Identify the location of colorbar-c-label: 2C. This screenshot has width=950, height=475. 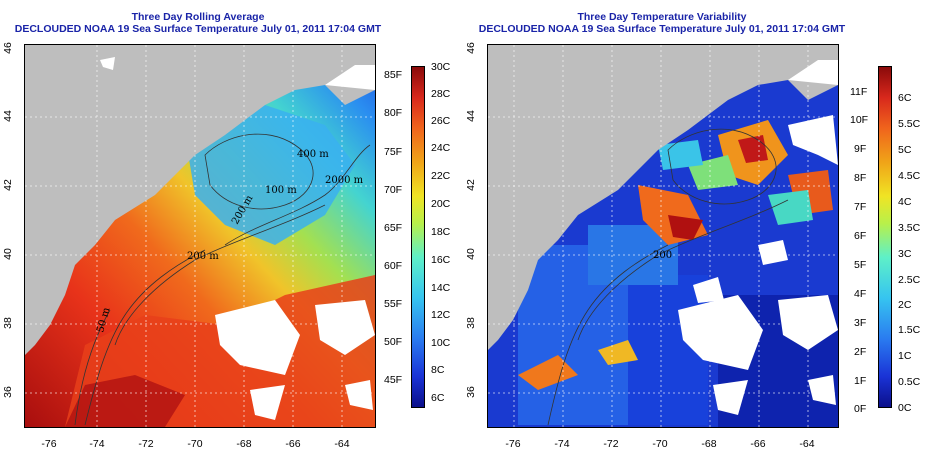
(905, 305).